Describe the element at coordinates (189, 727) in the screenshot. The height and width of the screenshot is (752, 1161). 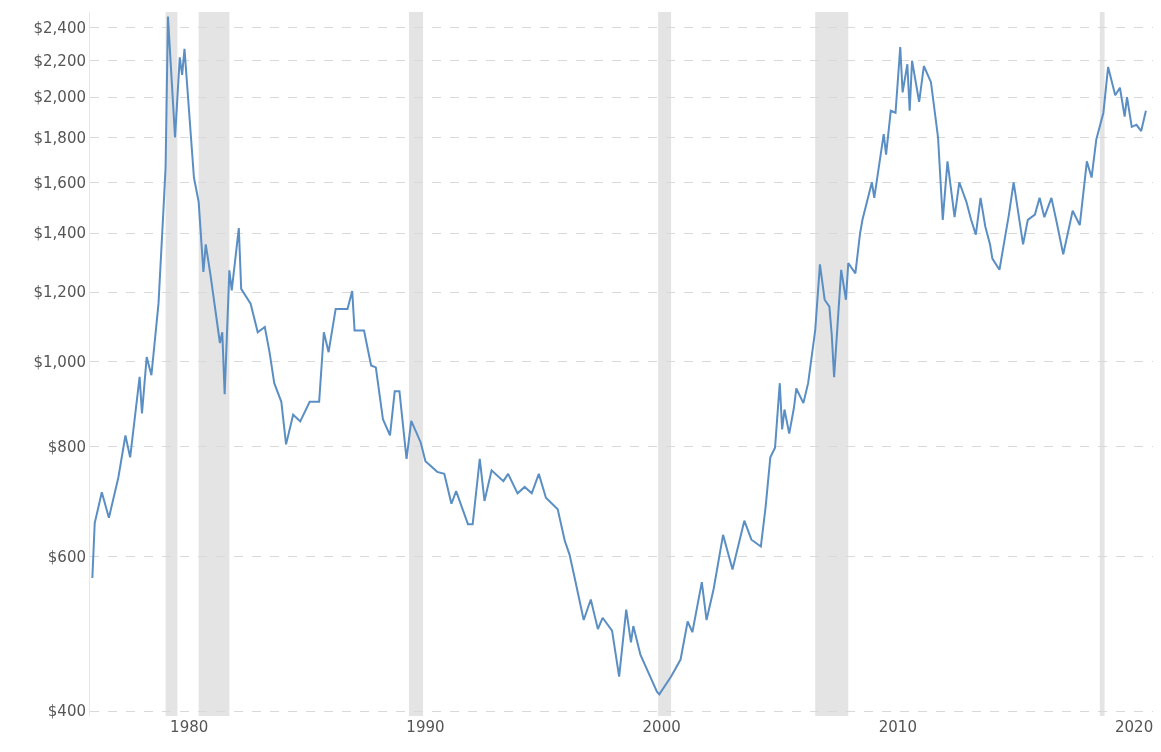
I see `x-tick-label: 1980` at that location.